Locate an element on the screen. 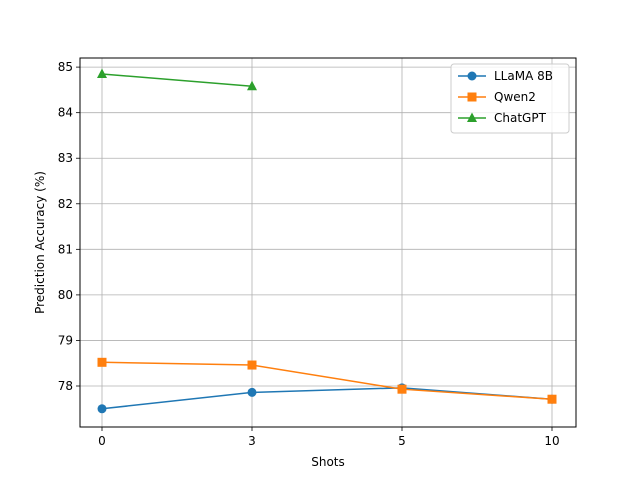  legend-item-qwen2: Qwen2 is located at coordinates (497, 97).